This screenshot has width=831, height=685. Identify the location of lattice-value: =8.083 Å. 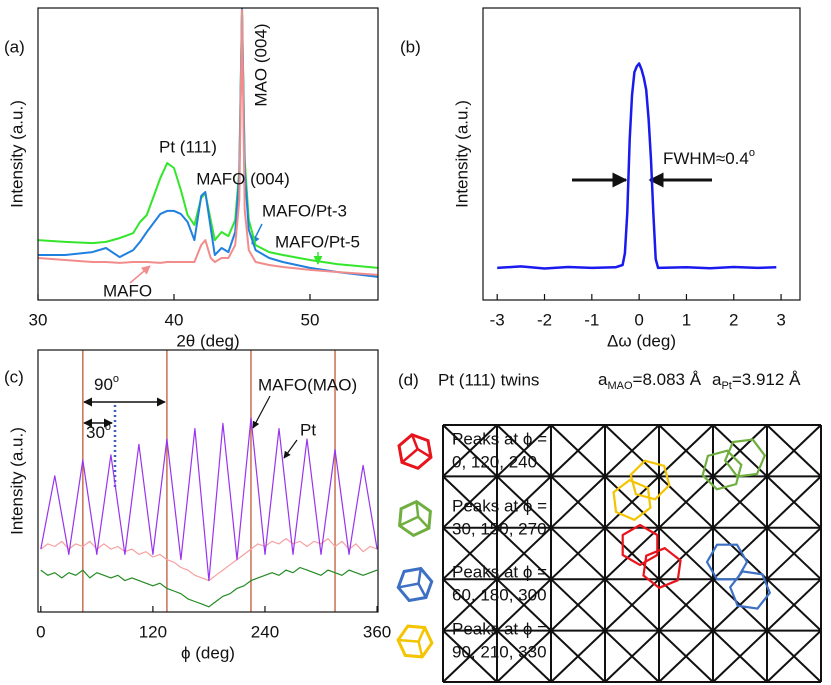
(667, 379).